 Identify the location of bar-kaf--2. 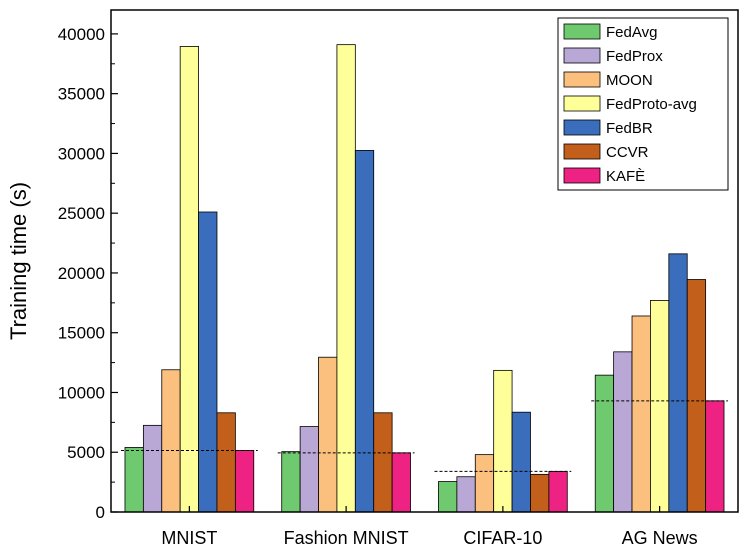
(558, 491).